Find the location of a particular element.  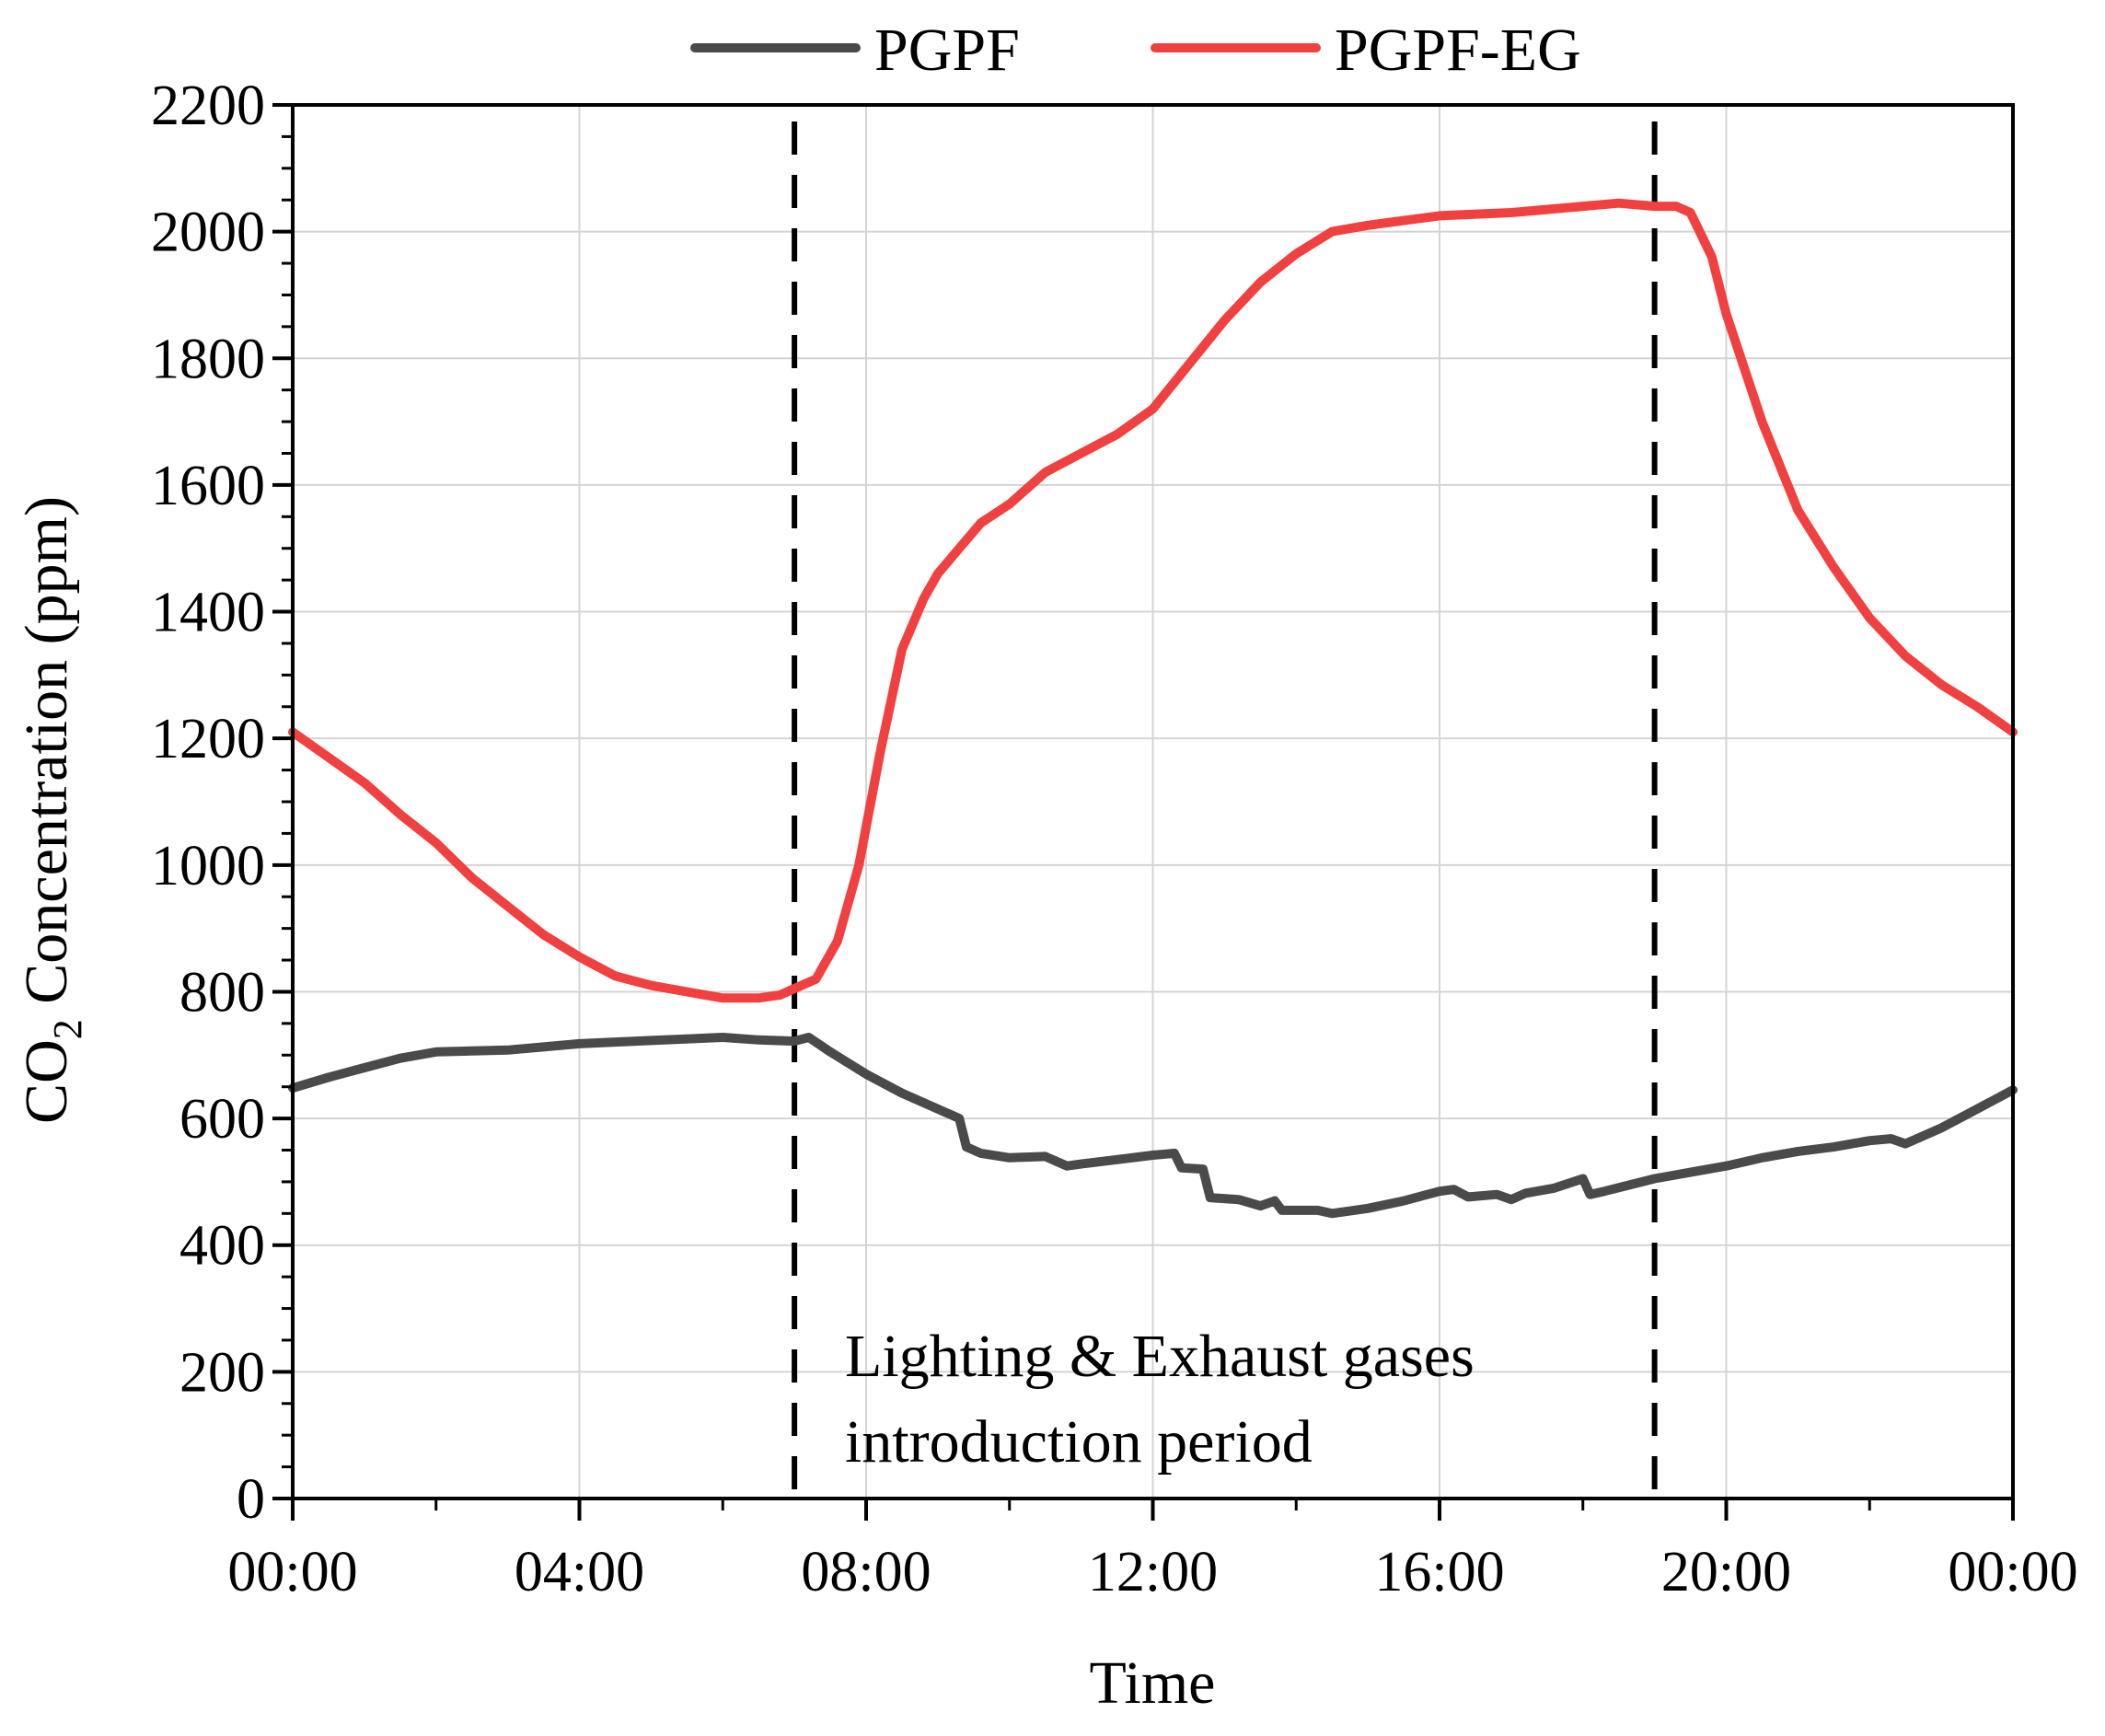

y-axis-title-main: CO is located at coordinates (46, 1081).